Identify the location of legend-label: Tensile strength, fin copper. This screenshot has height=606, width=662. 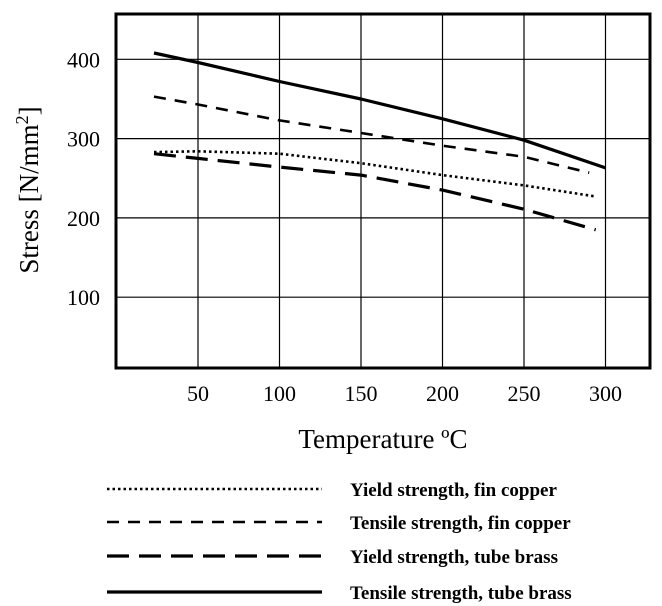
(460, 523).